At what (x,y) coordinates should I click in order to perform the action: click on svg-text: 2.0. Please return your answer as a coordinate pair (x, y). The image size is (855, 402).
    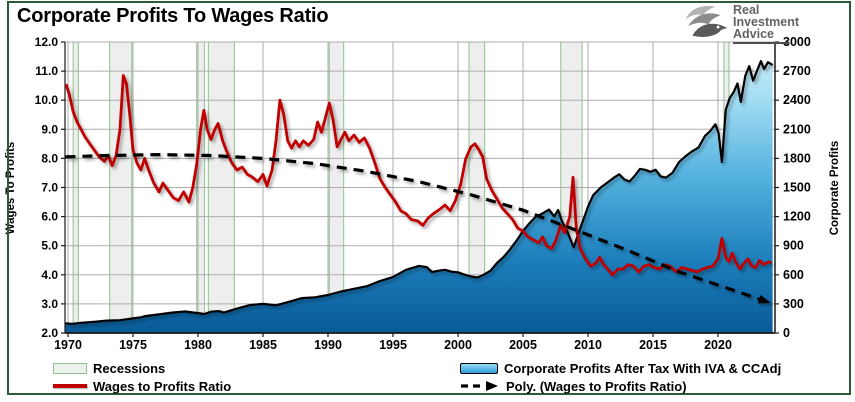
    Looking at the image, I should click on (49, 333).